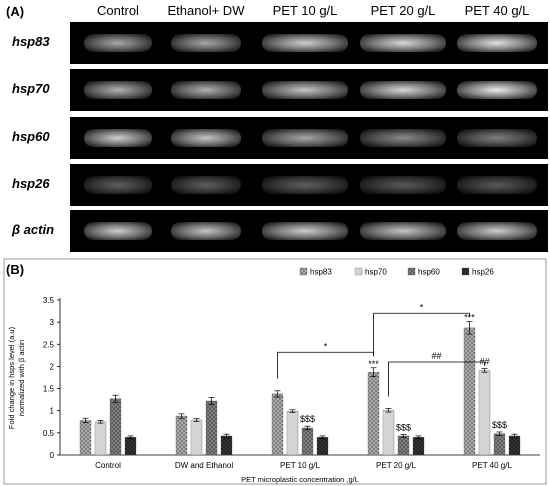 The image size is (550, 486). Describe the element at coordinates (303, 271) in the screenshot. I see `legend-swatch-hsp83` at that location.